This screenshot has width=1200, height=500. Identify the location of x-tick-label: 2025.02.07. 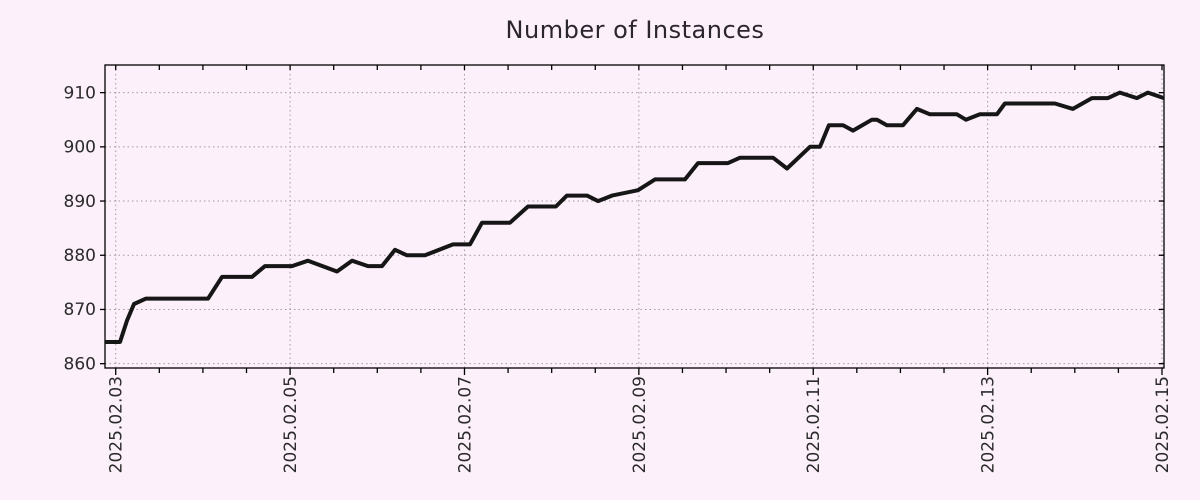
(465, 424).